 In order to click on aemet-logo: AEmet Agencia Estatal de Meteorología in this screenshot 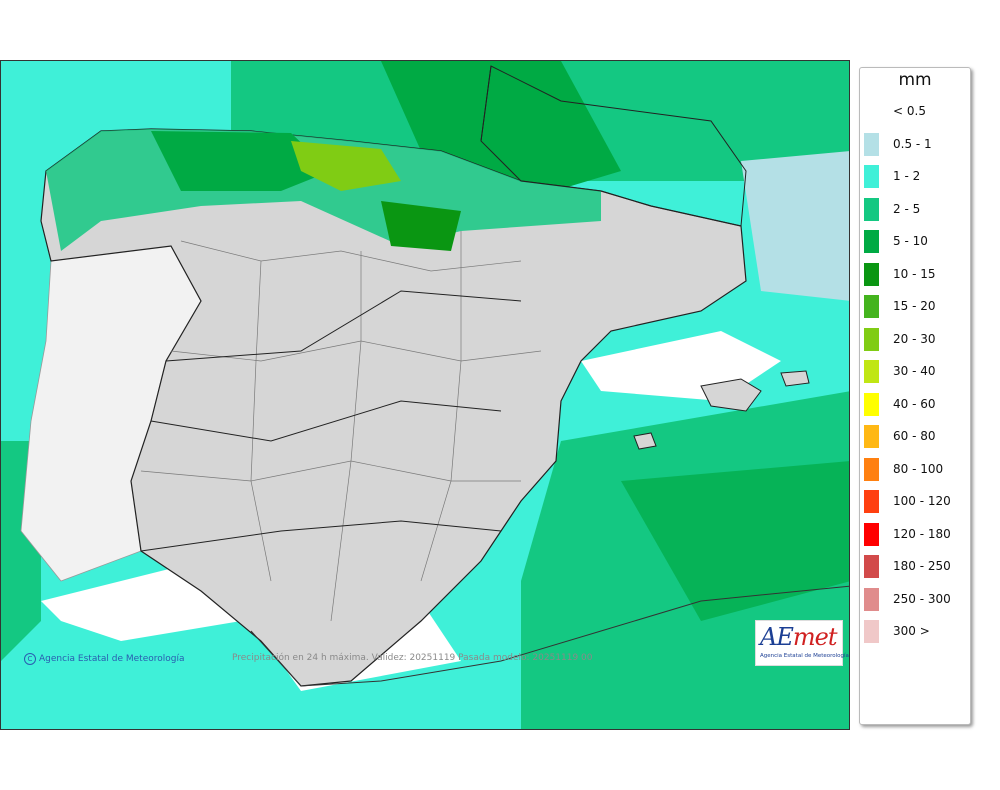, I will do `click(802, 643)`.